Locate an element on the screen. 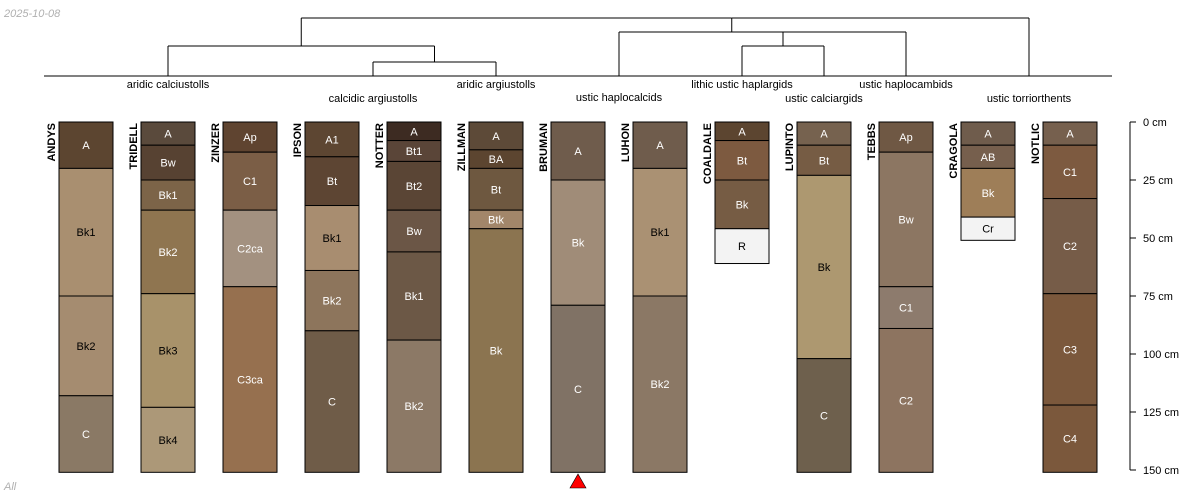 The height and width of the screenshot is (500, 1200). horizon-luhon-a is located at coordinates (660, 145).